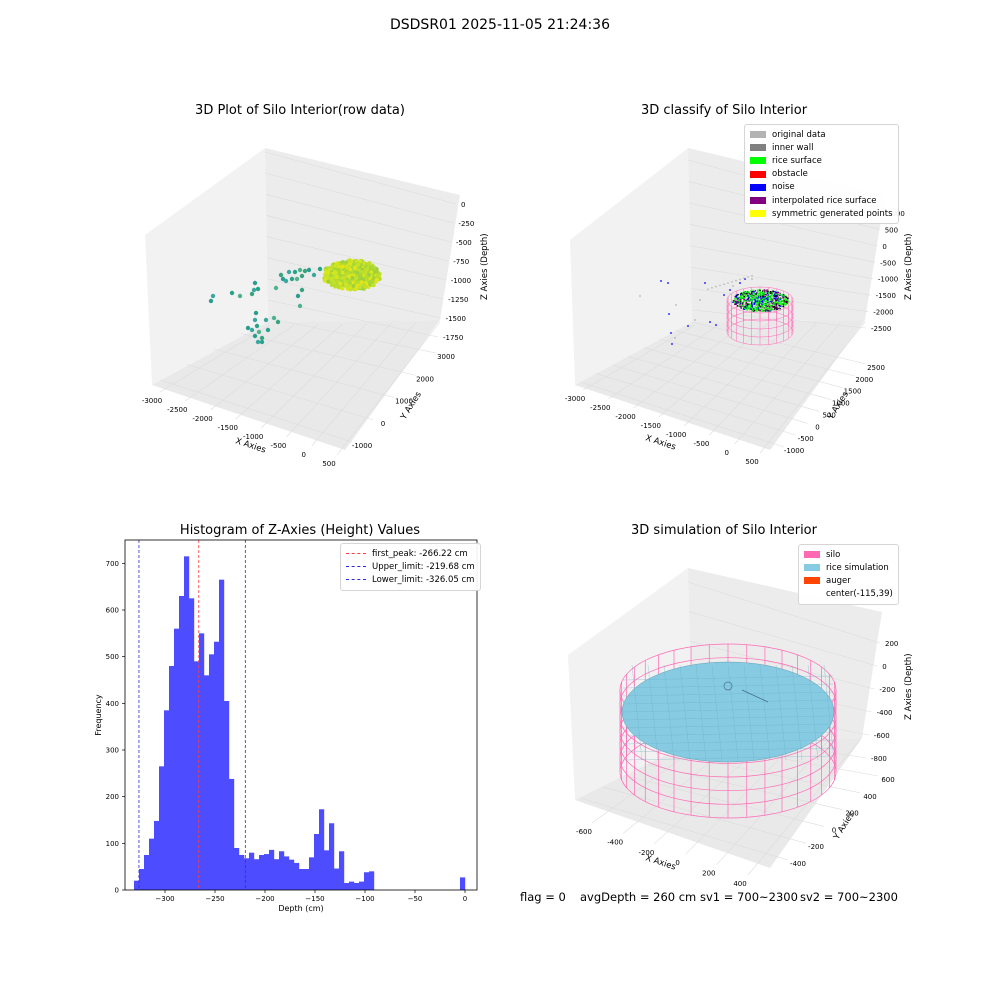 The image size is (1000, 1000). What do you see at coordinates (859, 594) in the screenshot?
I see `panel4-legend-label: center(-115,39)` at bounding box center [859, 594].